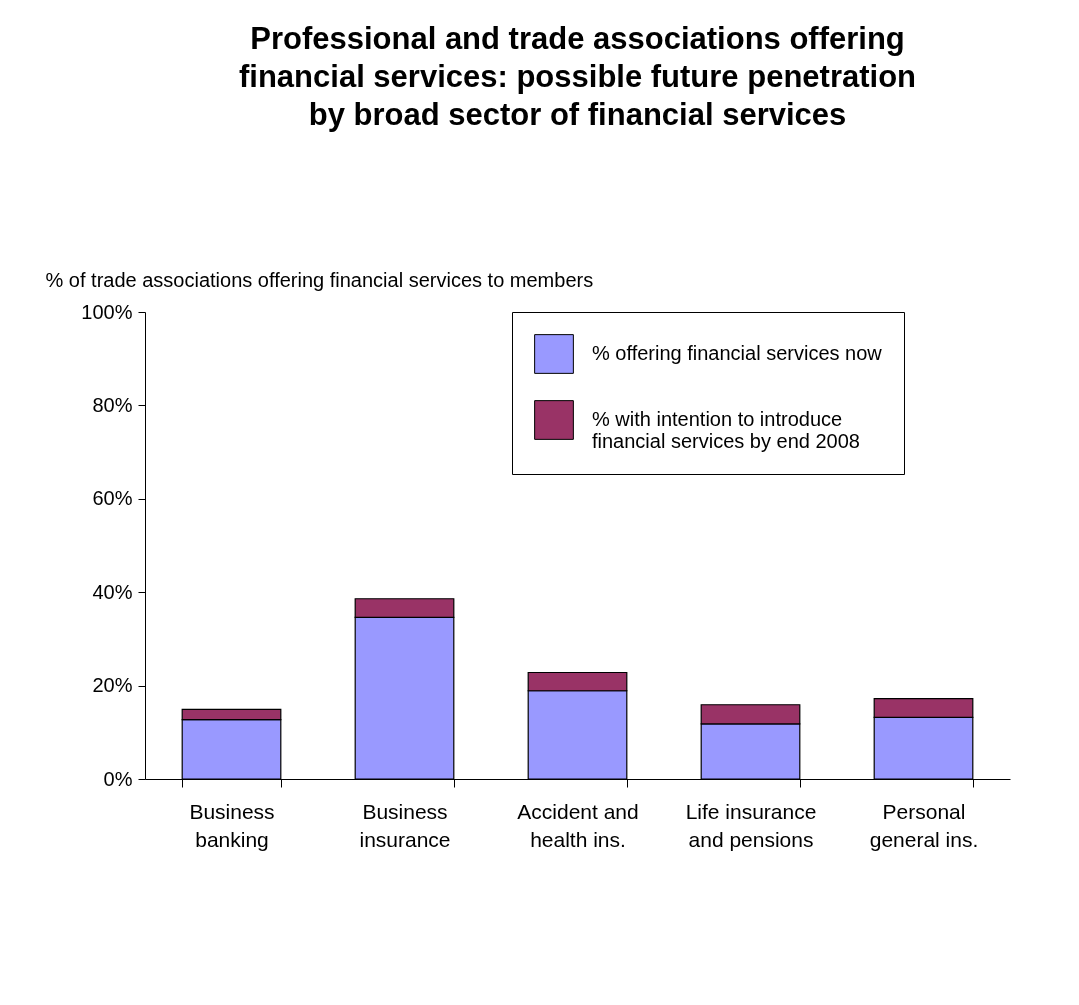  What do you see at coordinates (578, 825) in the screenshot?
I see `x-tick-label: Accident and health ins.` at bounding box center [578, 825].